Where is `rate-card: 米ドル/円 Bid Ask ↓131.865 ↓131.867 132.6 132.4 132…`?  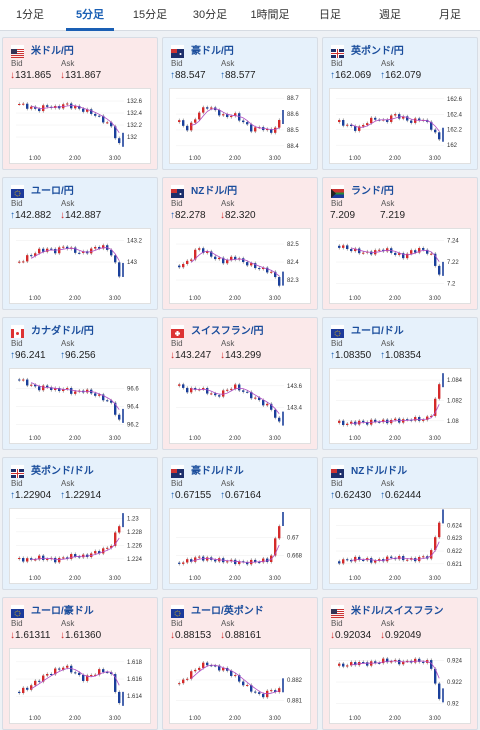 rate-card: 米ドル/円 Bid Ask ↓131.865 ↓131.867 132.6 132.4 132… is located at coordinates (80, 103).